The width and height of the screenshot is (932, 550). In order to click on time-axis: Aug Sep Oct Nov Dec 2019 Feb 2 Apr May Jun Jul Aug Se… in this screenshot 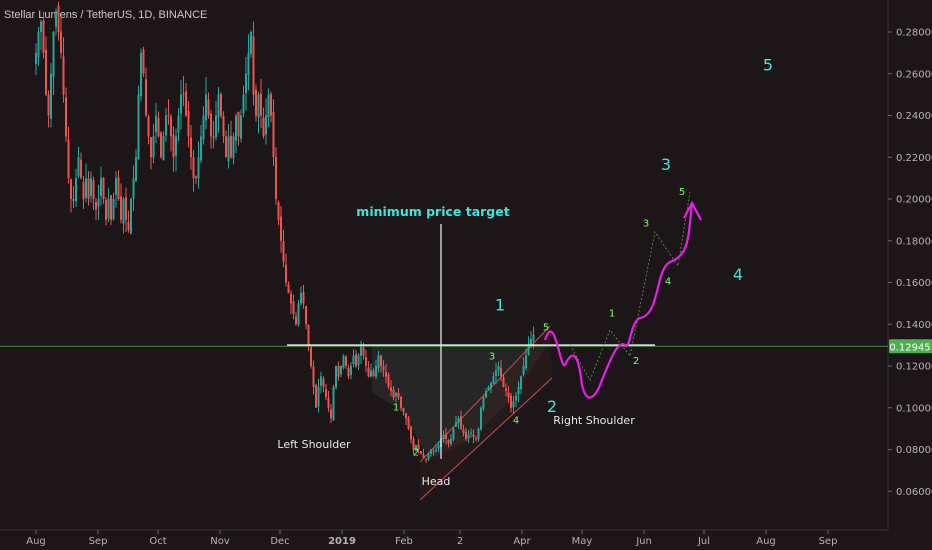, I will do `click(431, 538)`.